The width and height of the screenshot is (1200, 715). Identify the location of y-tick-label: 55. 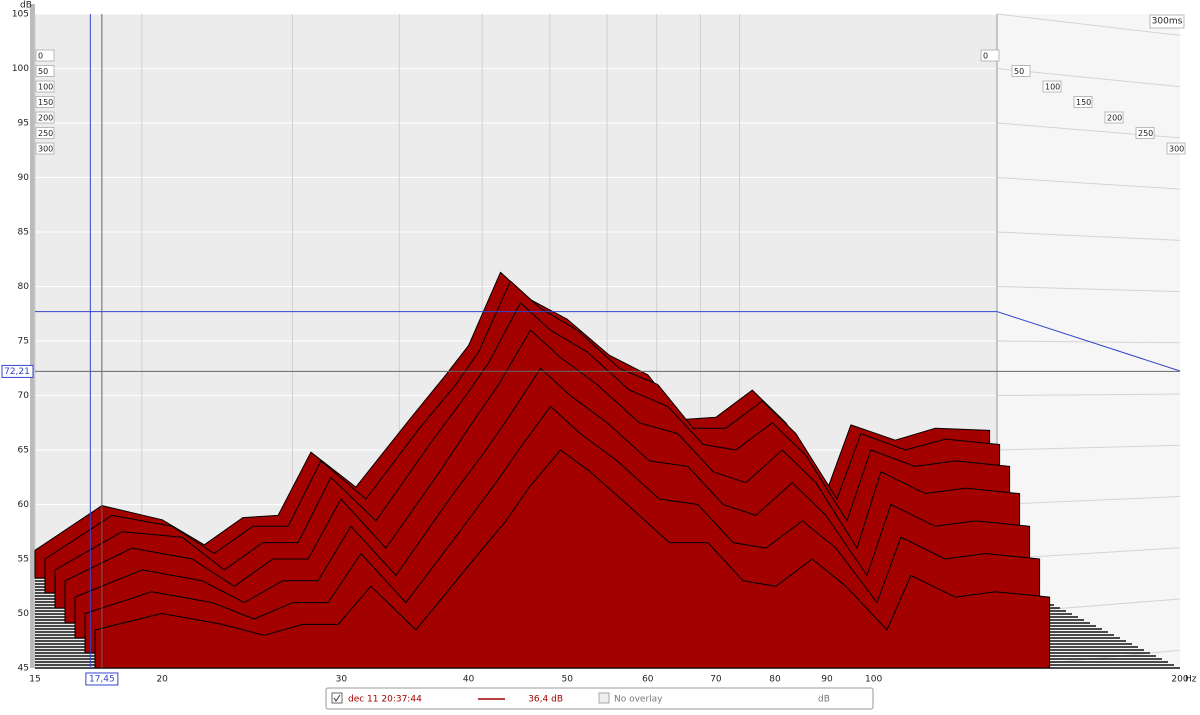
(23, 560).